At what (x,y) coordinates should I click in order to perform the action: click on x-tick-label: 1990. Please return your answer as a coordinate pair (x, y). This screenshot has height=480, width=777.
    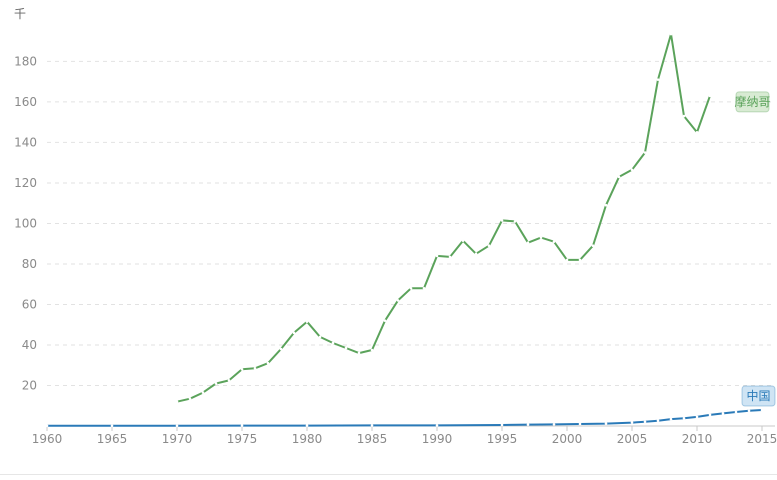
    Looking at the image, I should click on (437, 439).